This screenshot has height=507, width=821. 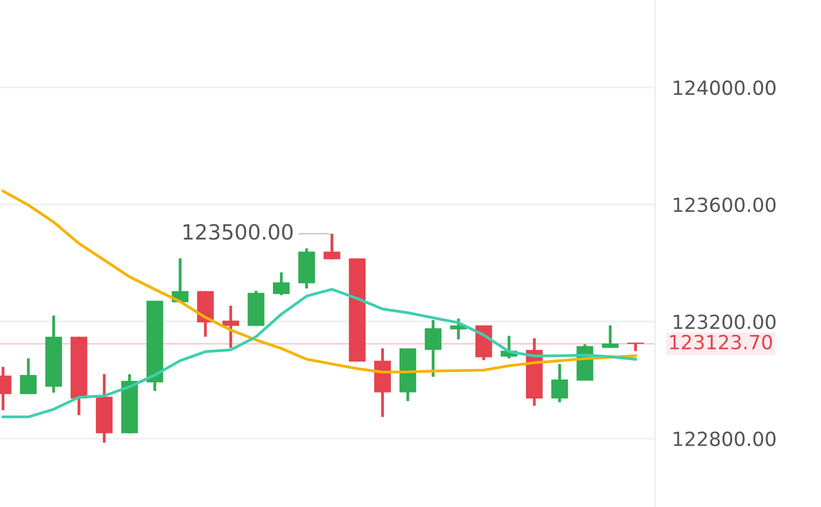 I want to click on y-tick-label: 123200.00, so click(x=725, y=322).